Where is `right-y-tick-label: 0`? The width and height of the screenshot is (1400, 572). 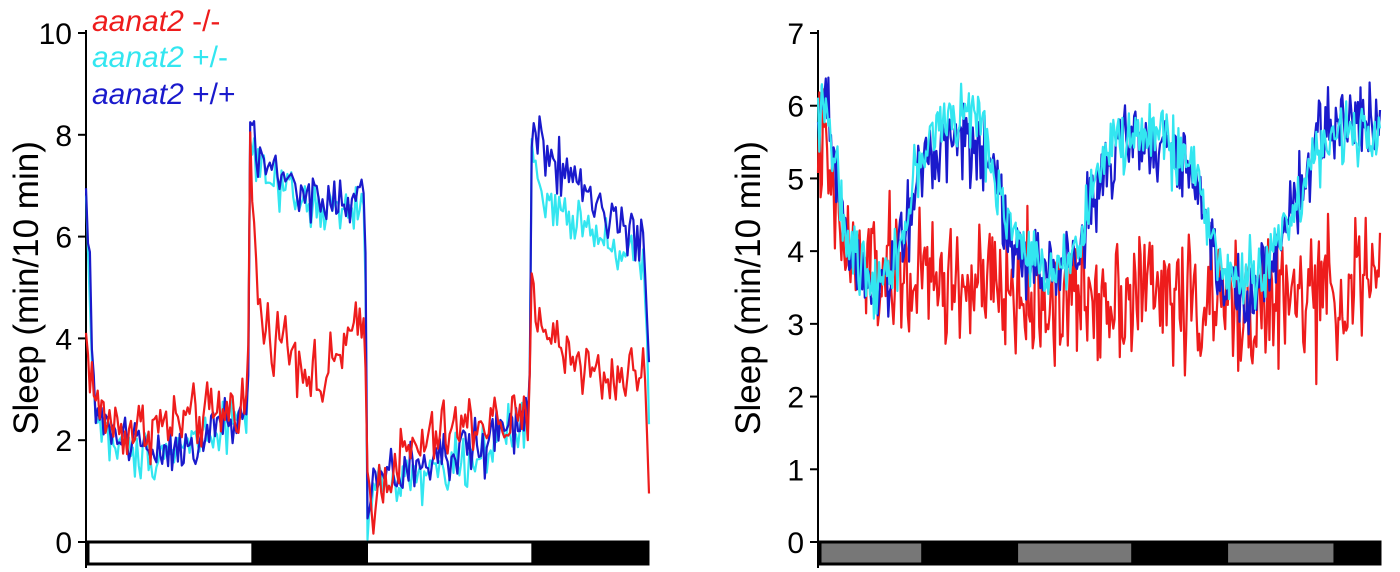
right-y-tick-label: 0 is located at coordinates (795, 543).